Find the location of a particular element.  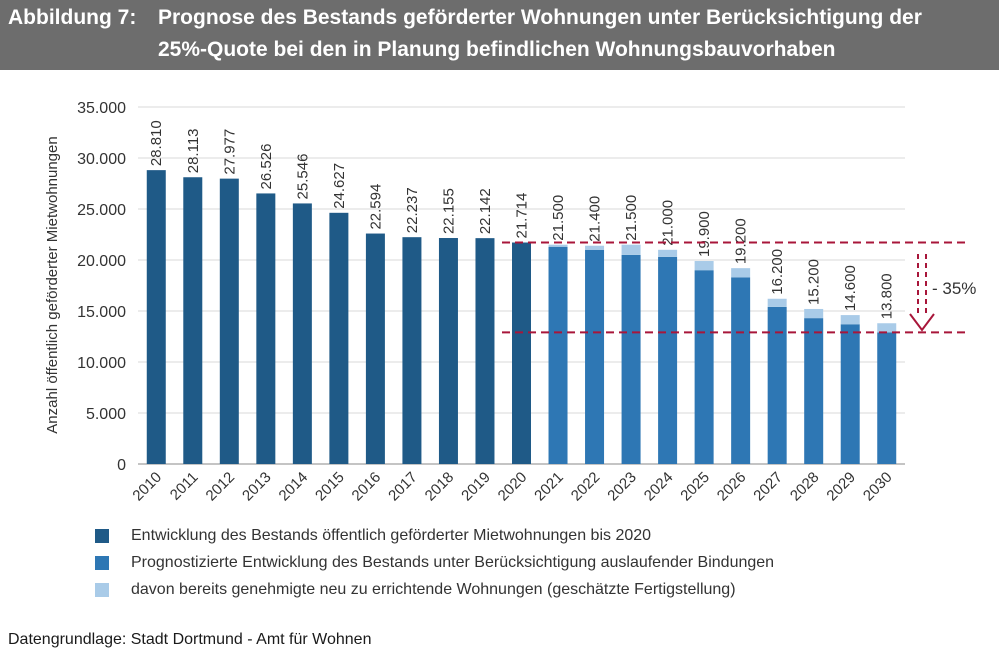

data-label: 28.810 is located at coordinates (156, 143).